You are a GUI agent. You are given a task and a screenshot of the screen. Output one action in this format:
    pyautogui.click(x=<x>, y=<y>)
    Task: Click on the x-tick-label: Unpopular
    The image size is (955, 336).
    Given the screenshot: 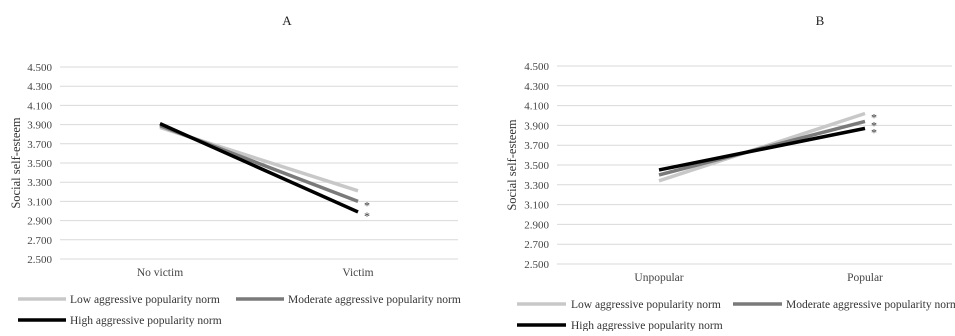 What is the action you would take?
    pyautogui.click(x=658, y=278)
    